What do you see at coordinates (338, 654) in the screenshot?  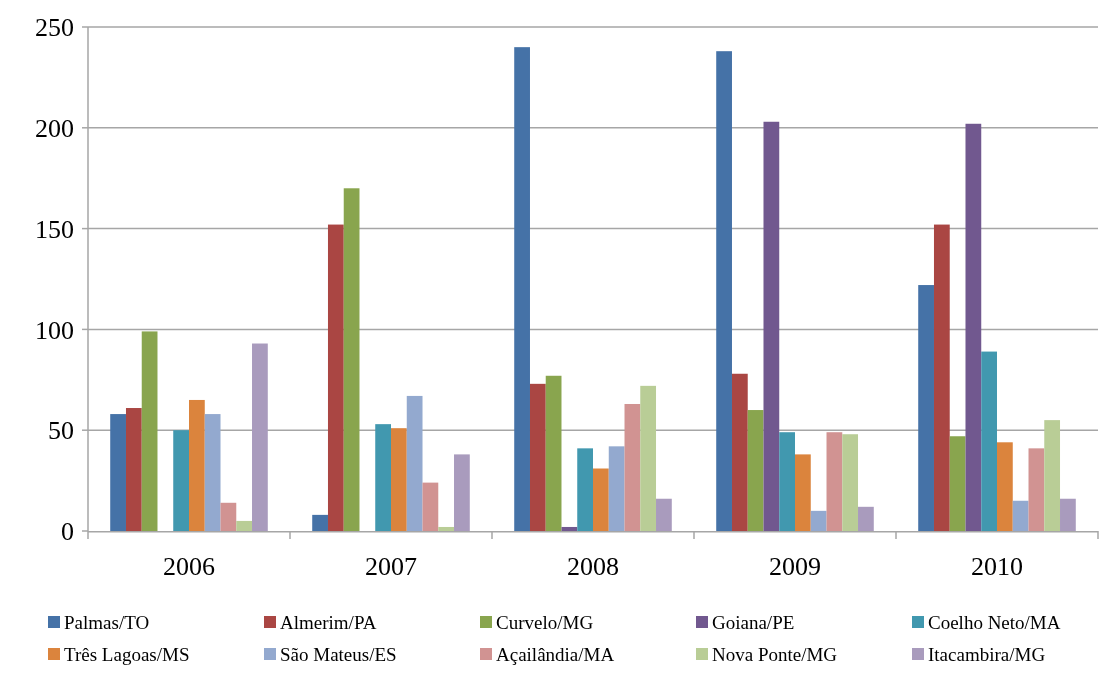 I see `legend-label: São Mateus/ES` at bounding box center [338, 654].